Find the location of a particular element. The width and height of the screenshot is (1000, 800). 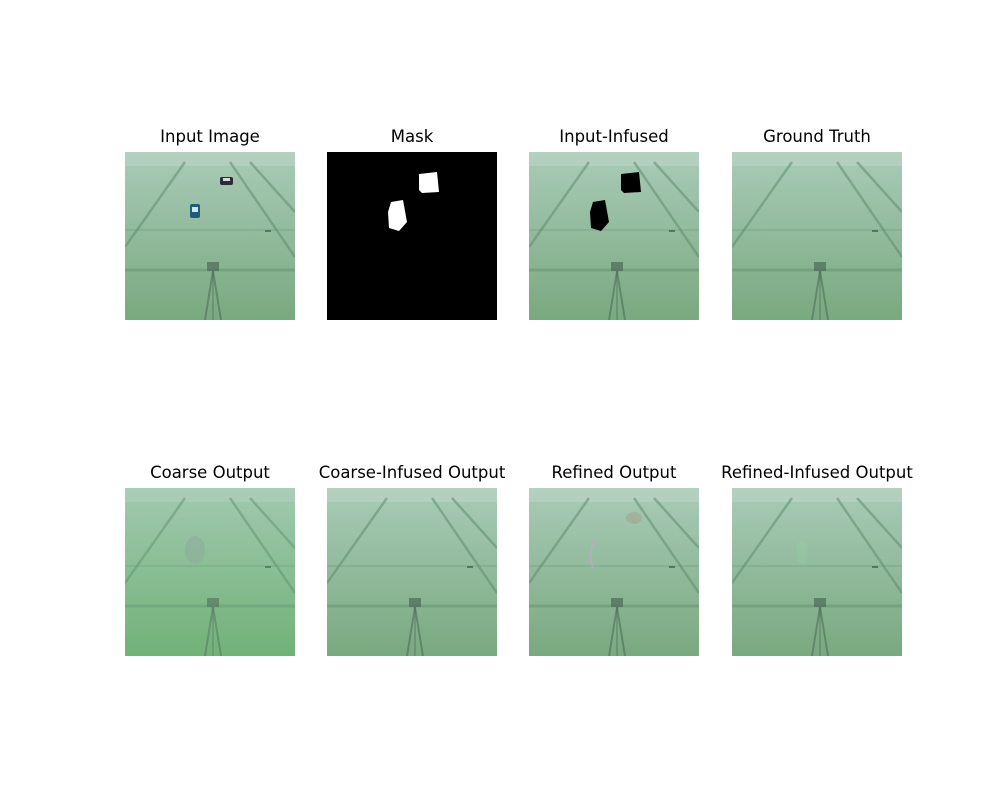

panel-title: Input-Infused is located at coordinates (614, 136).